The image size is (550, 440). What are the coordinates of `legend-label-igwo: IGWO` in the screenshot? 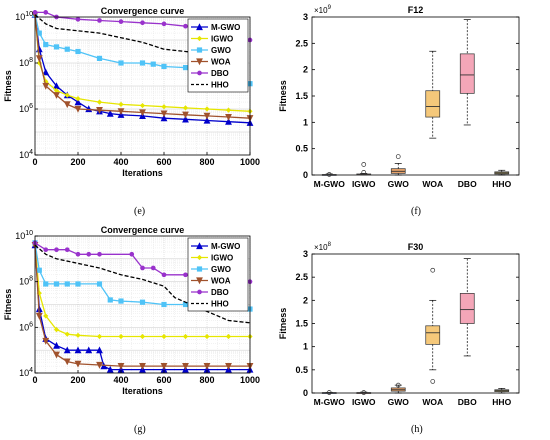 It's located at (222, 39).